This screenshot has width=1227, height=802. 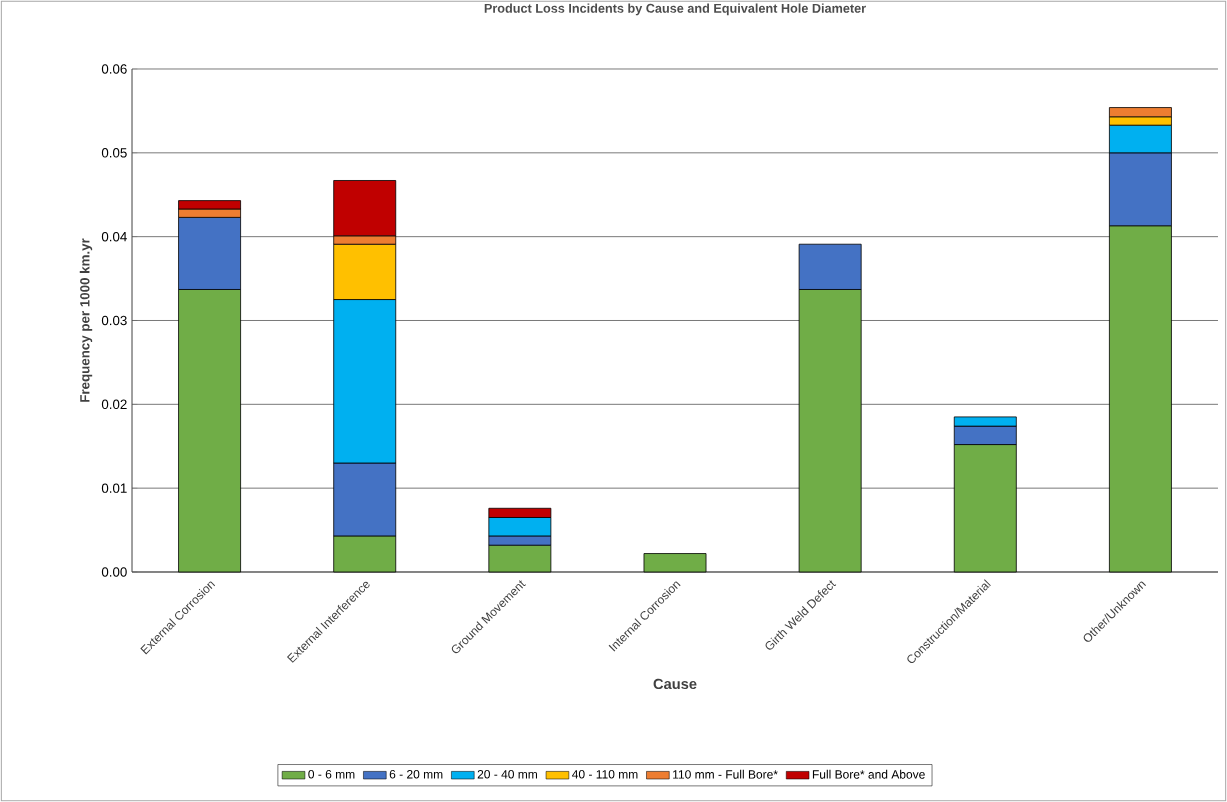 What do you see at coordinates (114, 69) in the screenshot?
I see `y-tick-label: 0.06` at bounding box center [114, 69].